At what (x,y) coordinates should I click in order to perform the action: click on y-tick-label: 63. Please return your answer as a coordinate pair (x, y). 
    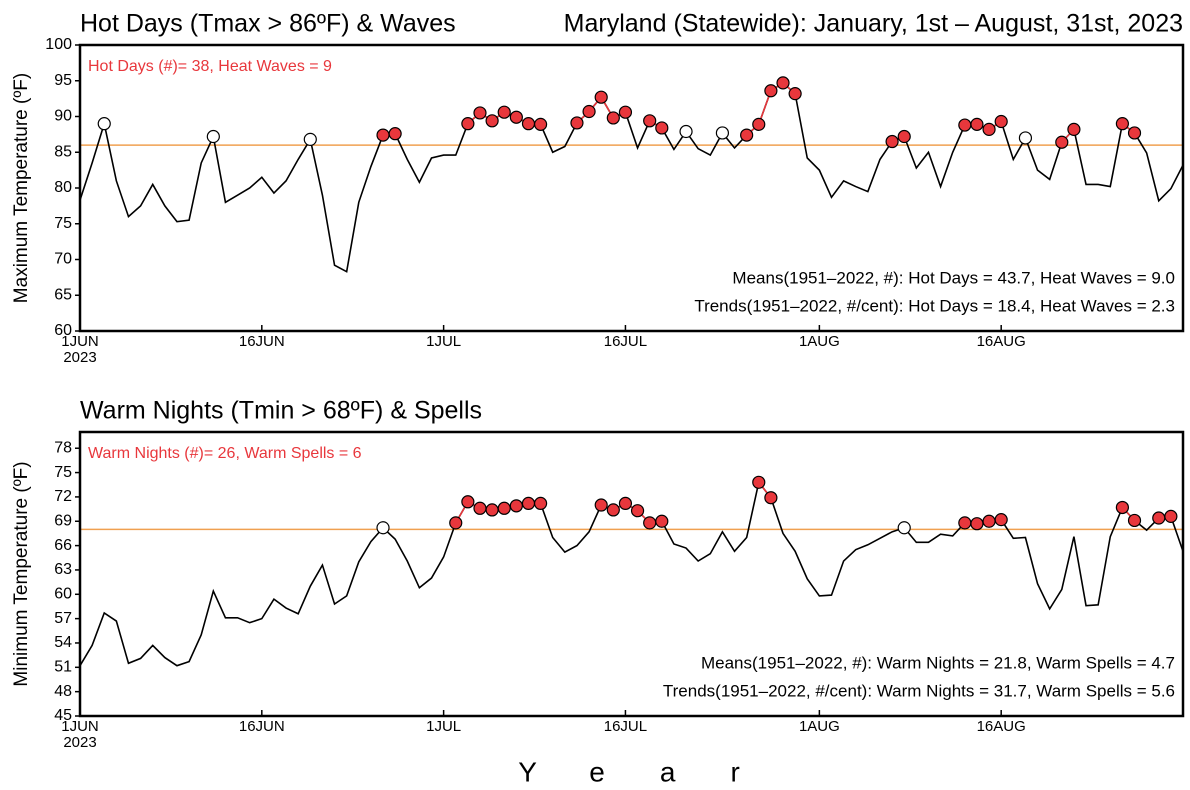
    Looking at the image, I should click on (63, 569).